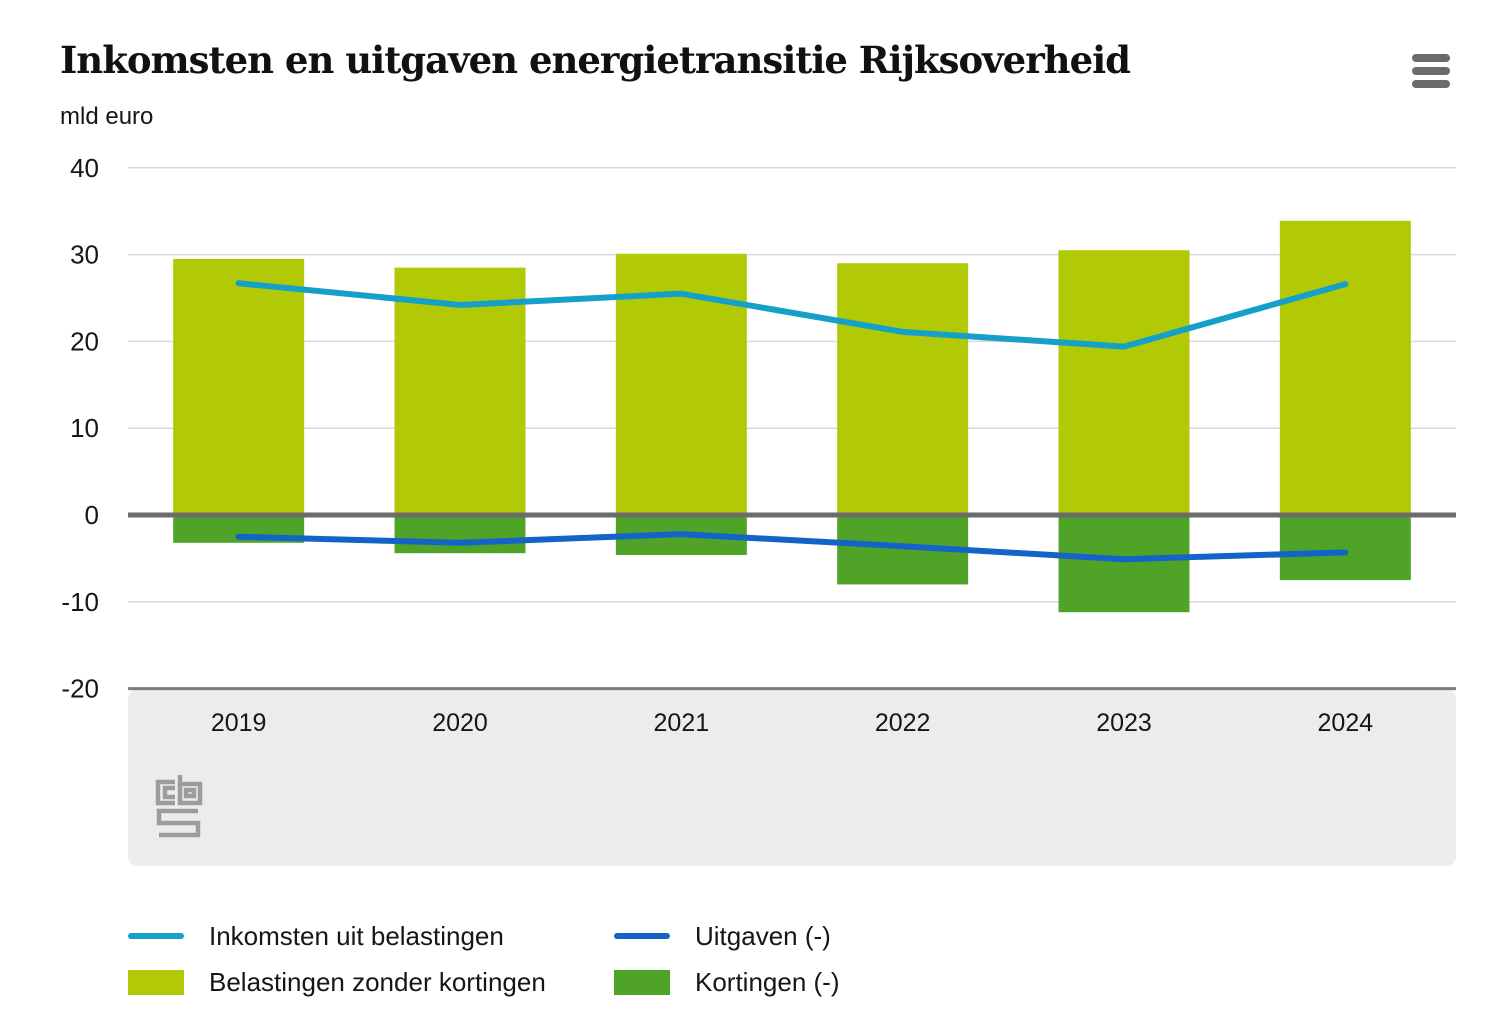 Image resolution: width=1503 pixels, height=1027 pixels. I want to click on legend-item-belastingen-zonder-kortingen: Belastingen zonder kortingen, so click(337, 982).